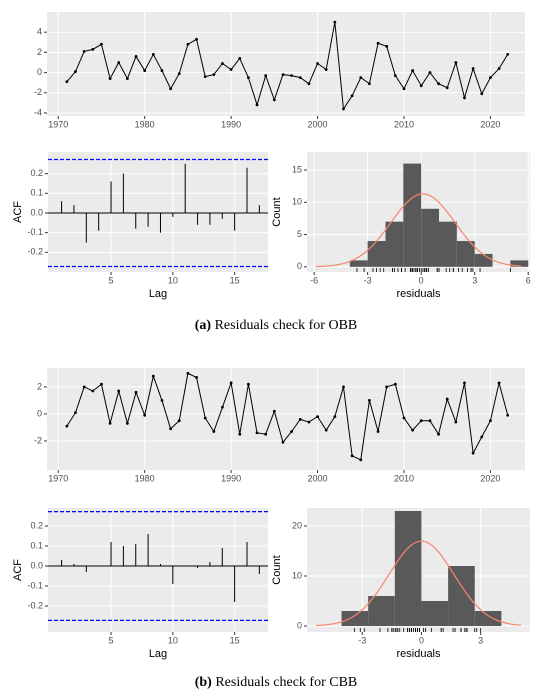 The width and height of the screenshot is (553, 693). Describe the element at coordinates (111, 280) in the screenshot. I see `x-tick-label: 5` at that location.